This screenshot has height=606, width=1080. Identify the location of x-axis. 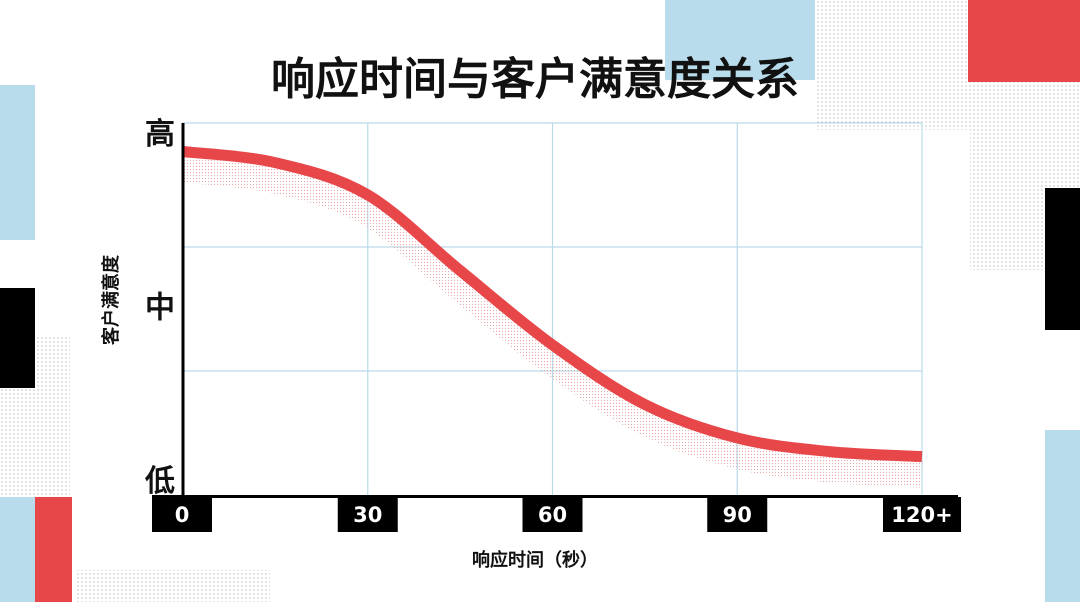
(555, 496).